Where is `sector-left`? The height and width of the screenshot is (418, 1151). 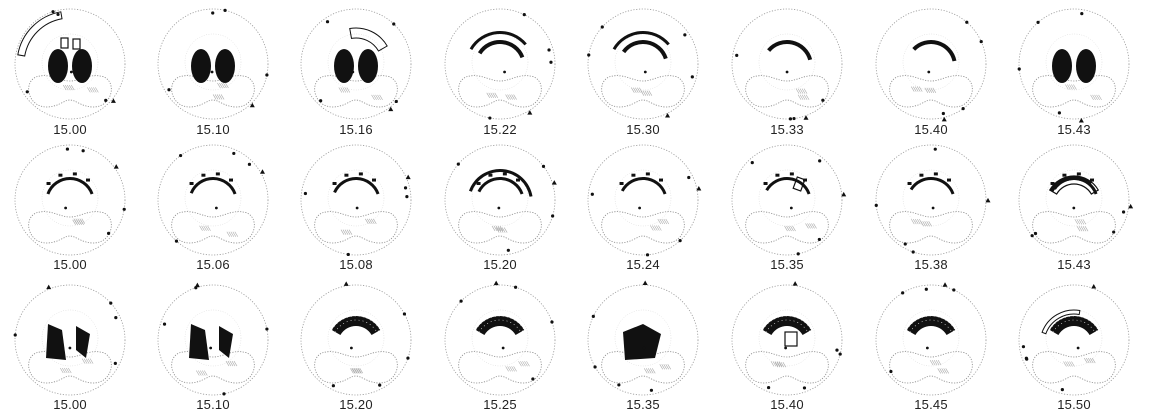
sector-left is located at coordinates (56, 342).